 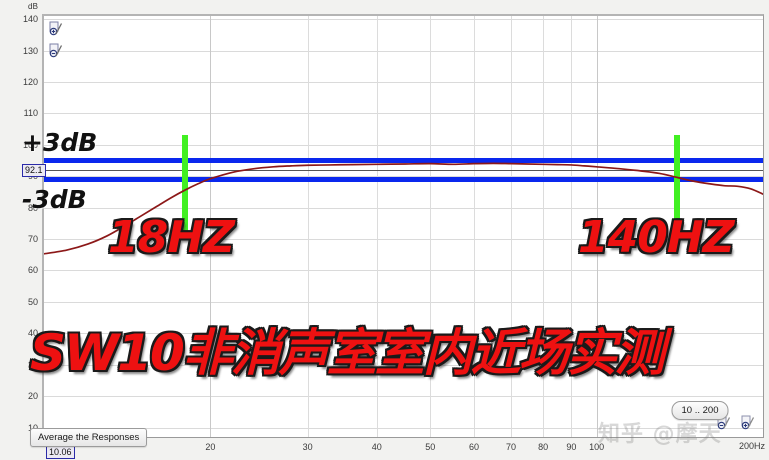 I want to click on minus-3db-label: -3dB, so click(x=54, y=199).